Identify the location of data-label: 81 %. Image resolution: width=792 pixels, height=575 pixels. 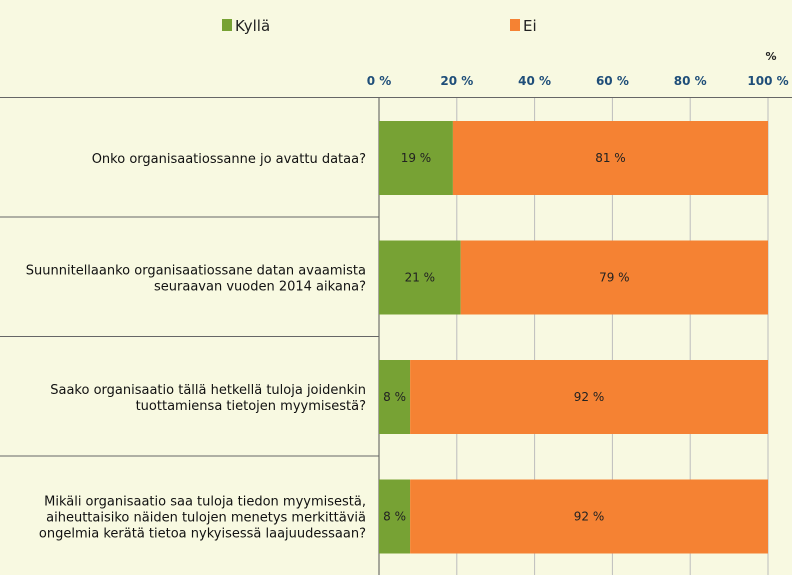
(610, 158).